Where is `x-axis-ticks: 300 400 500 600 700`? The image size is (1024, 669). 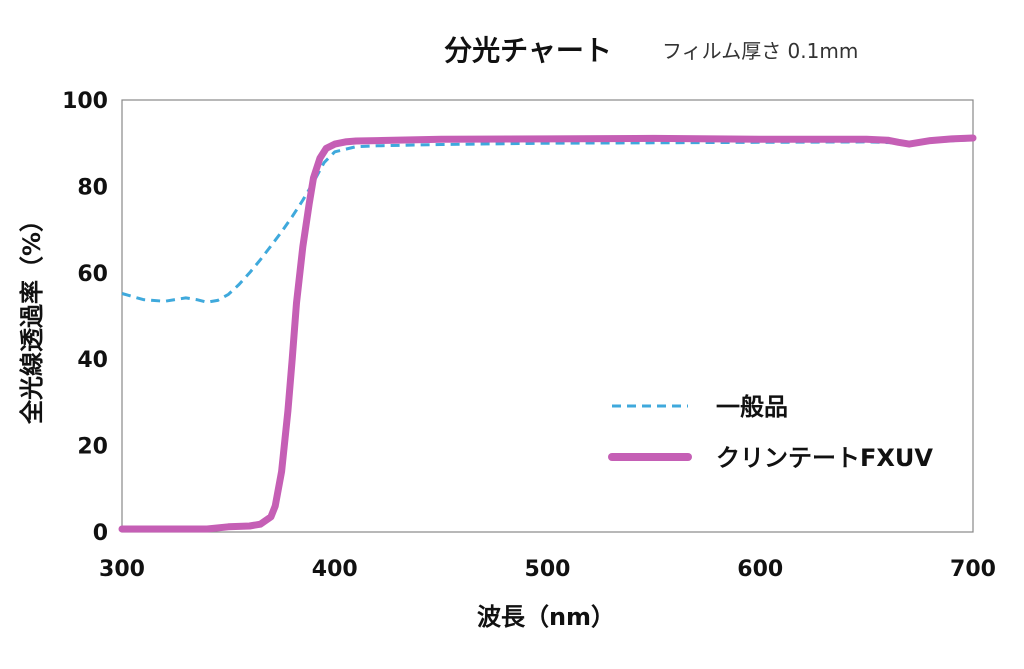
x-axis-ticks: 300 400 500 600 700 is located at coordinates (547, 569).